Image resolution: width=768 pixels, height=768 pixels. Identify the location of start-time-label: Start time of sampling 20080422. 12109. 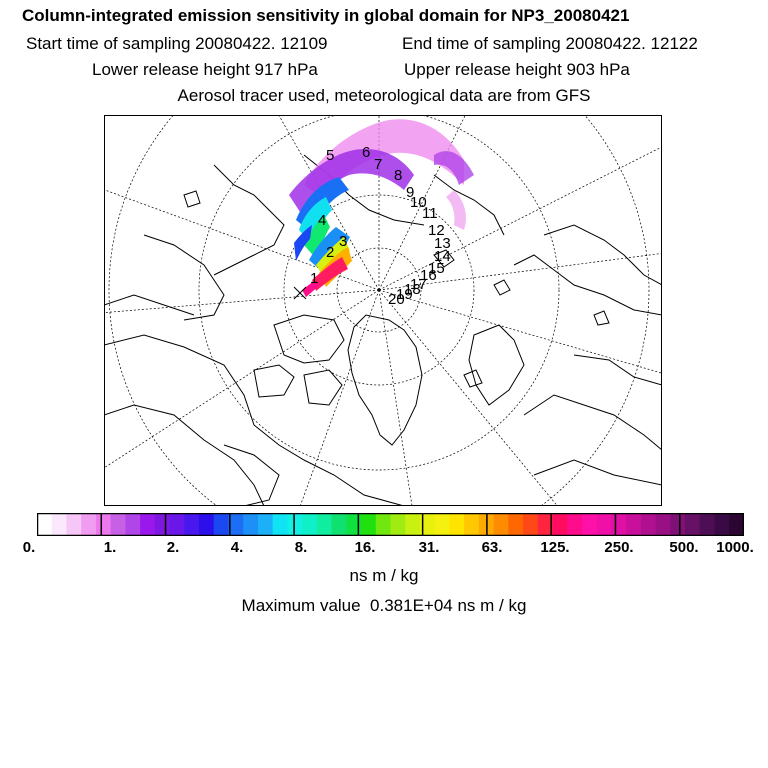
(177, 43).